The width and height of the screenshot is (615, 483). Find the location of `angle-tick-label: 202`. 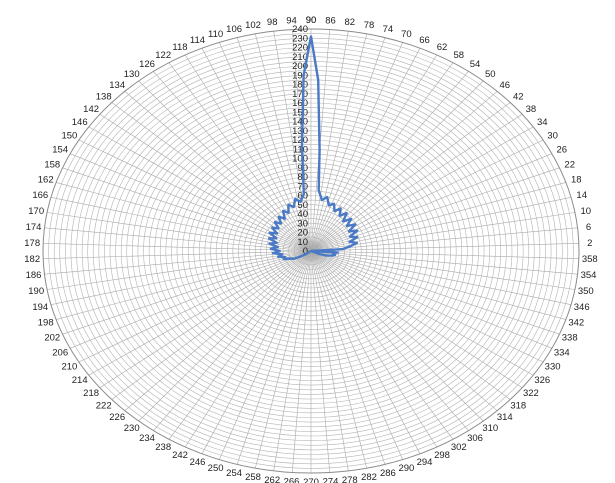

angle-tick-label: 202 is located at coordinates (52, 338).